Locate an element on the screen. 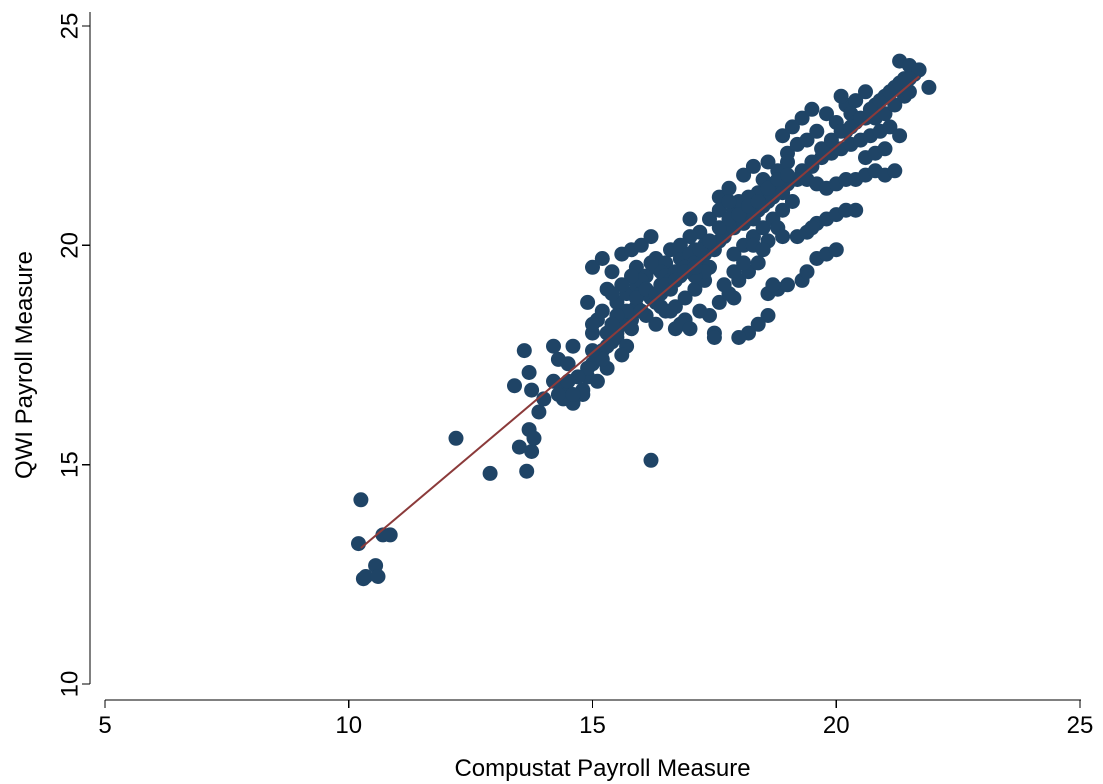  x-tick-label: 25 is located at coordinates (1080, 725).